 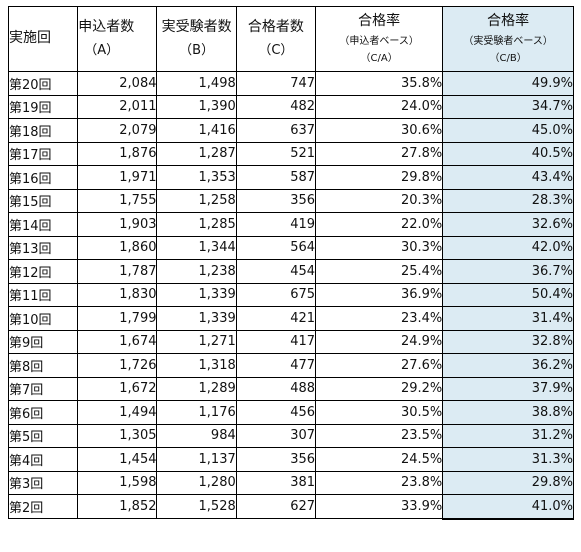 What do you see at coordinates (196, 482) in the screenshot?
I see `cell-examinees: 1,280` at bounding box center [196, 482].